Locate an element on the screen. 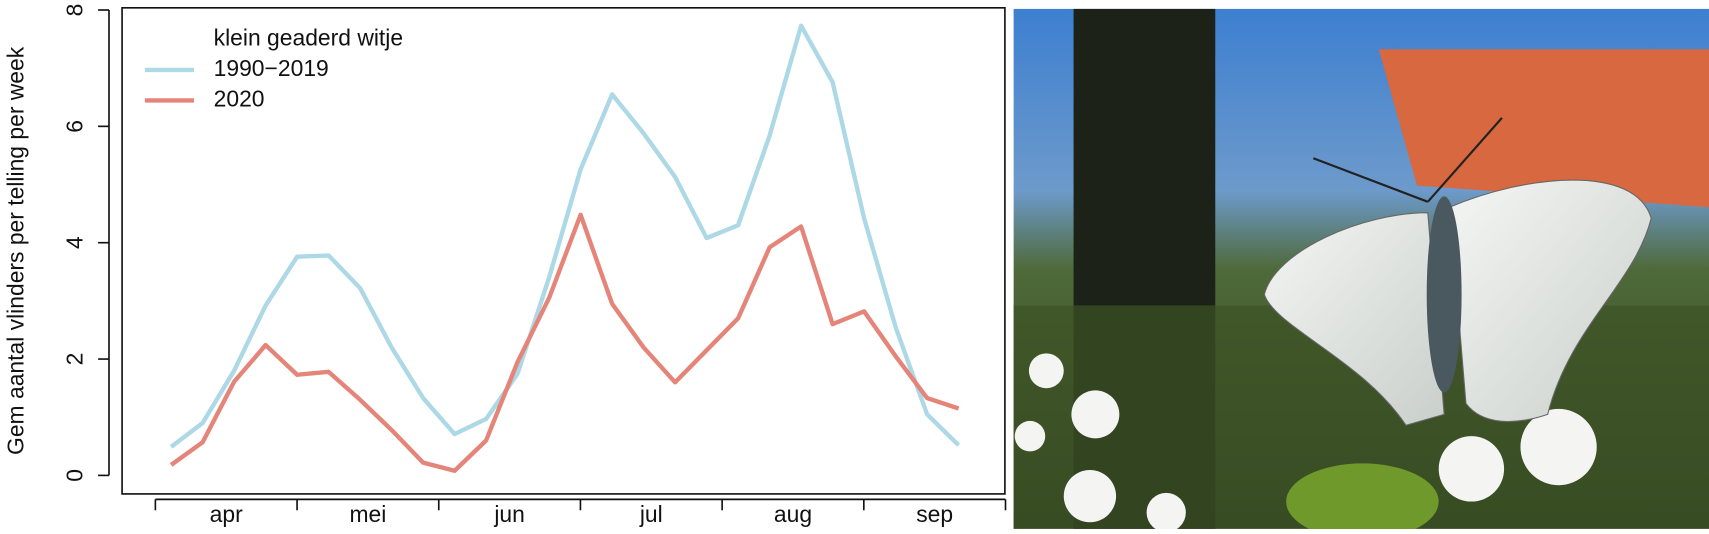 This screenshot has height=534, width=1709. y-tick-label: 4 is located at coordinates (74, 242).